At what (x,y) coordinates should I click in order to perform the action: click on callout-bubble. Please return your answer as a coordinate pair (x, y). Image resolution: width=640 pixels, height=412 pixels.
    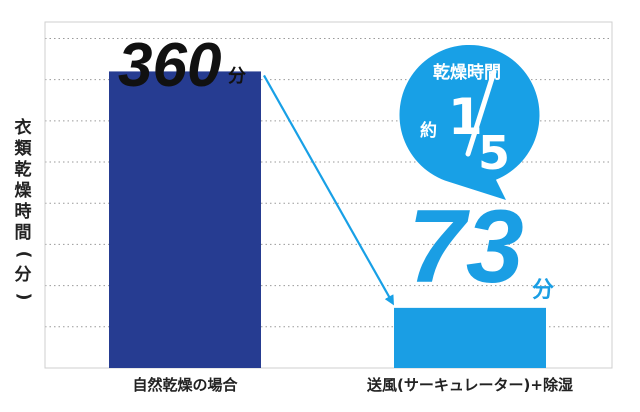
    Looking at the image, I should click on (469, 122).